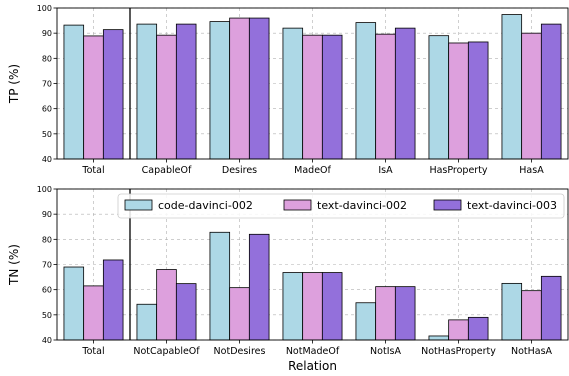 Image resolution: width=569 pixels, height=376 pixels. What do you see at coordinates (386, 96) in the screenshot?
I see `bar-text-davinci-002-IsA` at bounding box center [386, 96].